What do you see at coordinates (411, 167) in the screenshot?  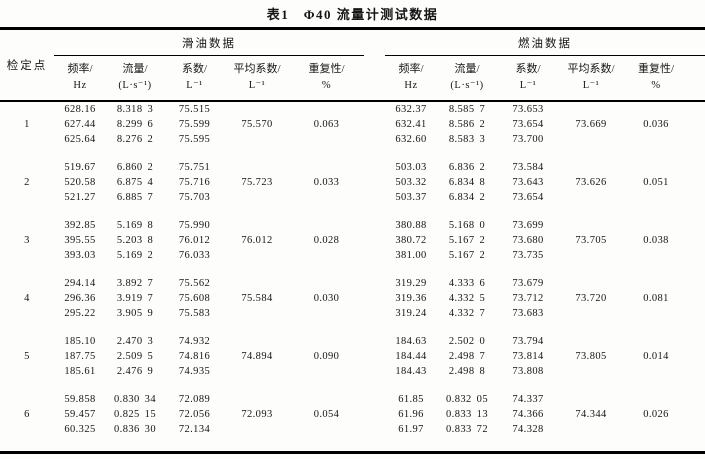 I see `cell-fuel-frequency: 503.03` at bounding box center [411, 167].